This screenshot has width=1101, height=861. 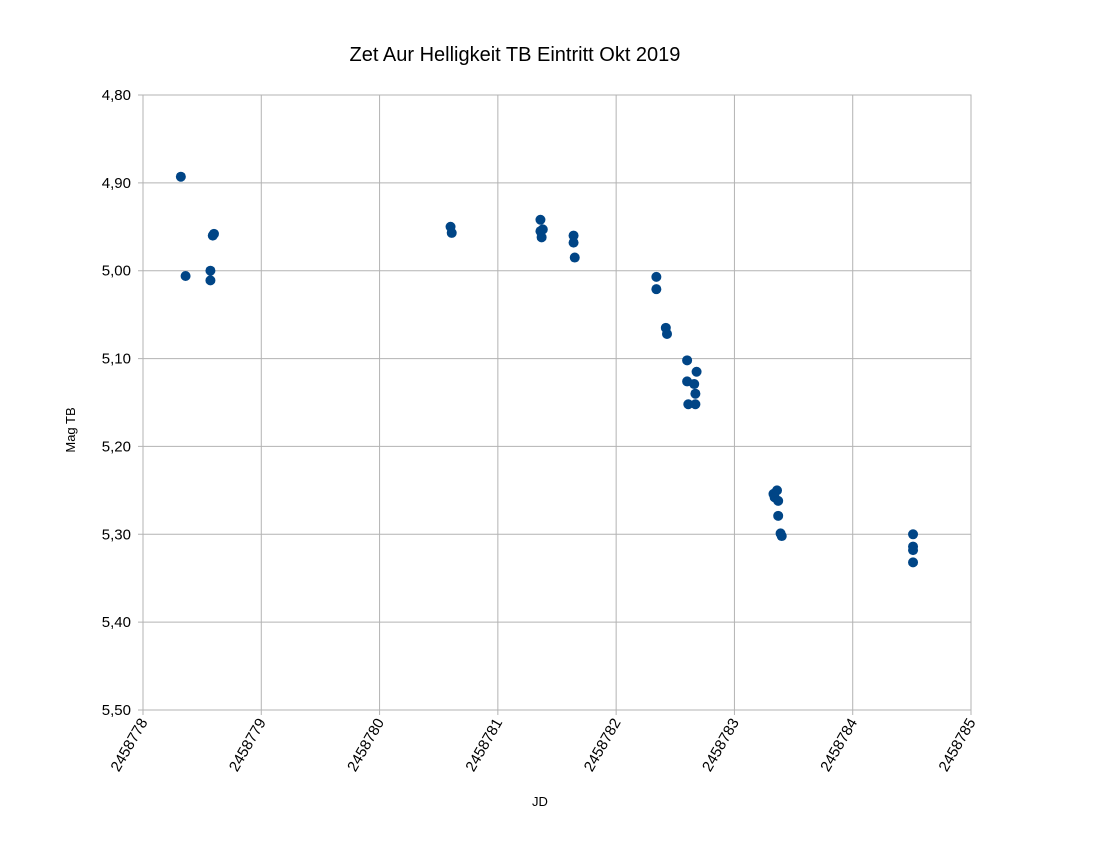 What do you see at coordinates (958, 745) in the screenshot?
I see `x-tick-label: 2458785` at bounding box center [958, 745].